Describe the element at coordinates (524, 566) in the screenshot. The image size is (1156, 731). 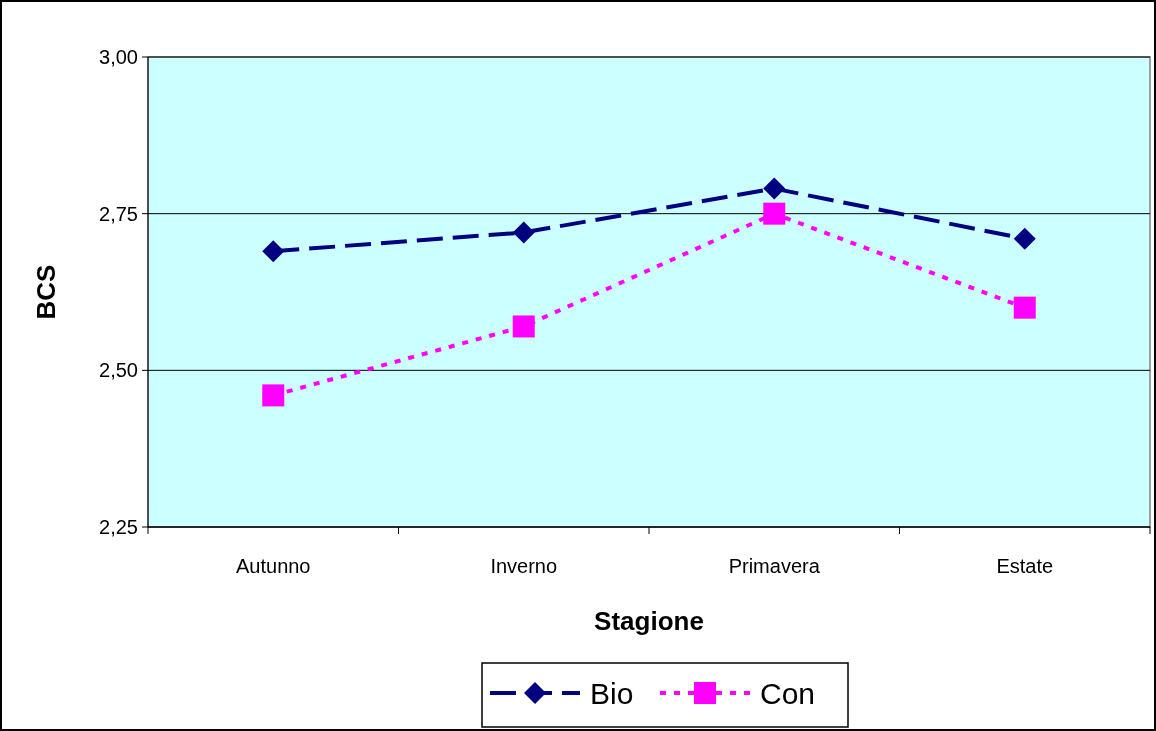
I see `x-tick-label: Inverno` at that location.